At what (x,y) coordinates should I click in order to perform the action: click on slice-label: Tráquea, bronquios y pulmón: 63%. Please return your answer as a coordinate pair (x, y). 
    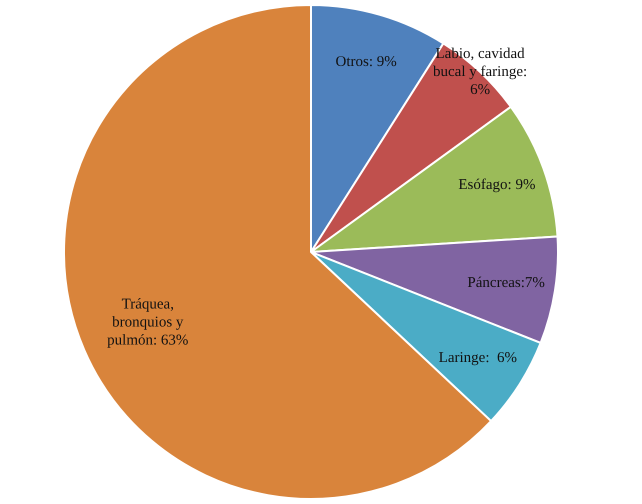
    Looking at the image, I should click on (147, 322).